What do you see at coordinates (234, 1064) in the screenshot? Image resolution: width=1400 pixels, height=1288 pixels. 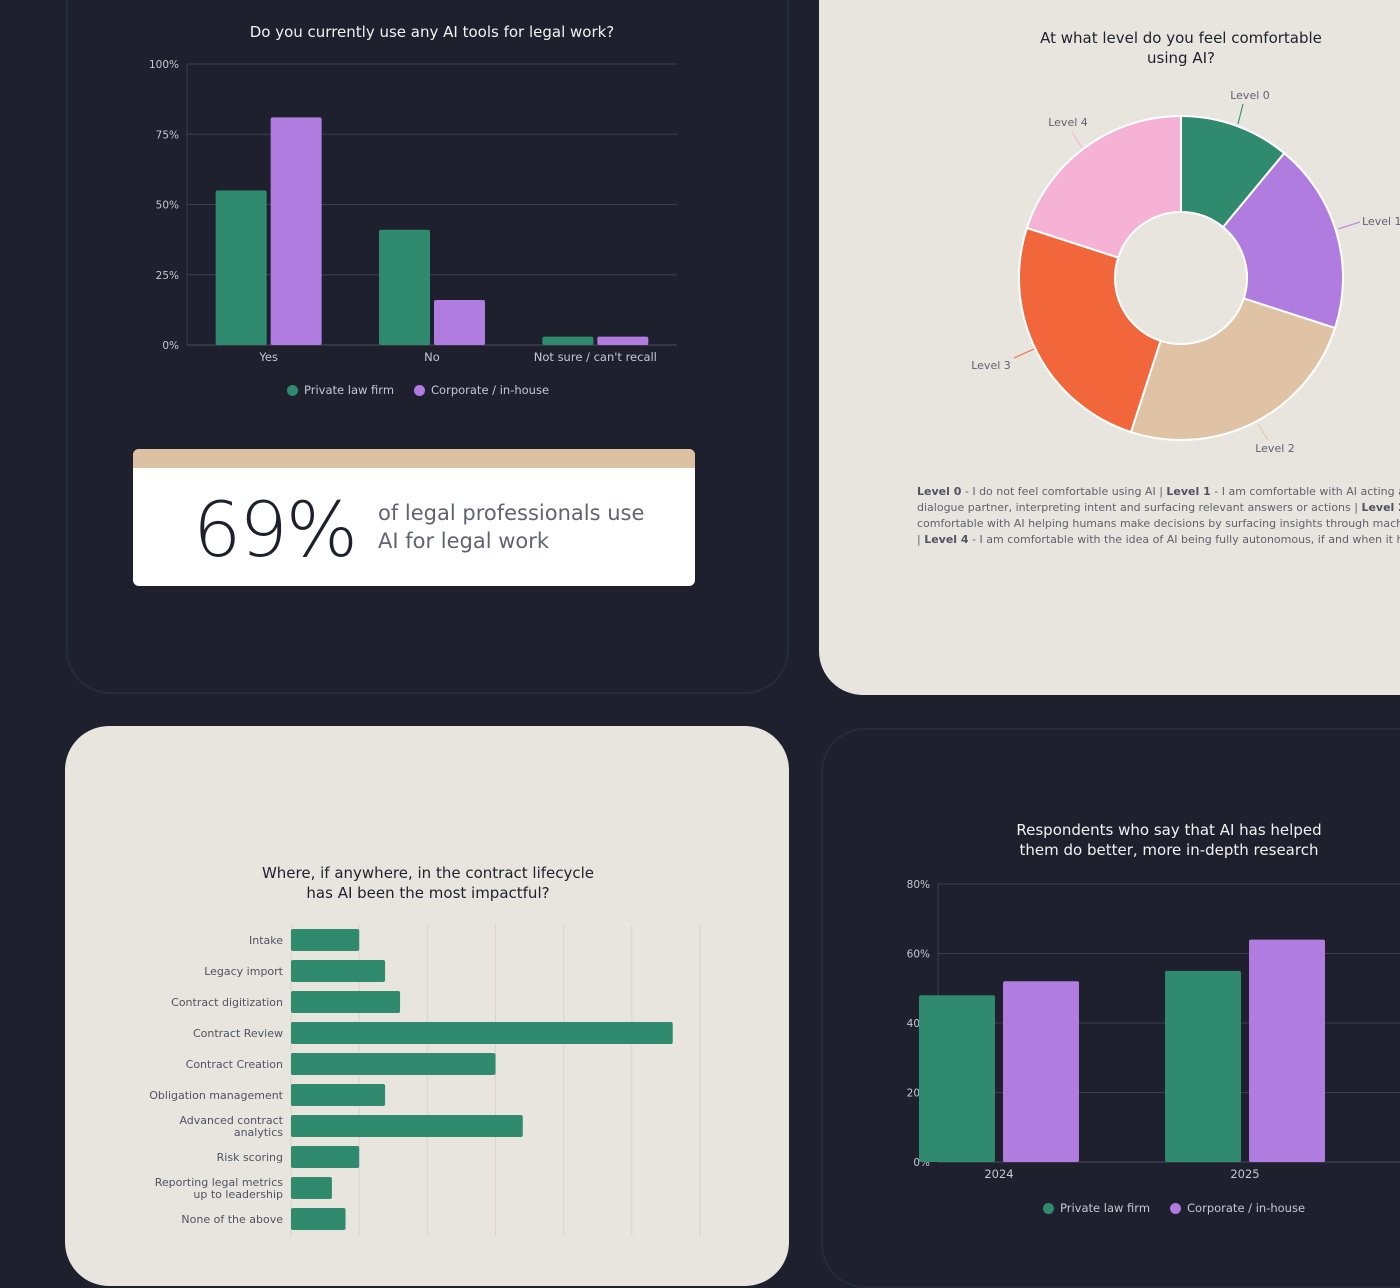 I see `category-label: Contract Creation` at bounding box center [234, 1064].